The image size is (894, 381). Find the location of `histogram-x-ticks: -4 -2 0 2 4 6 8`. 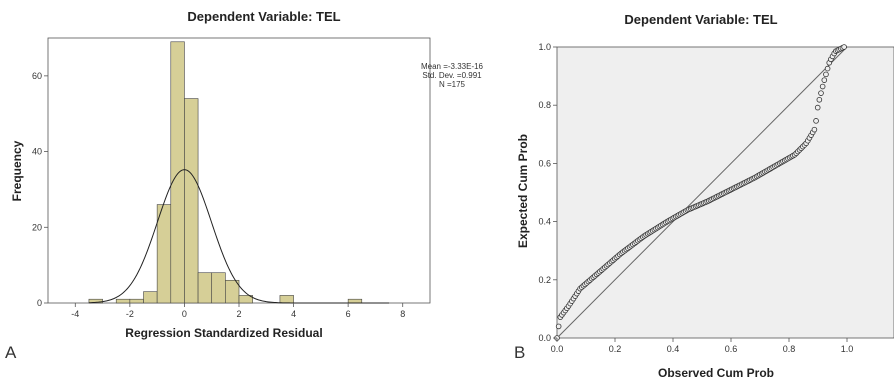

histogram-x-ticks: -4 -2 0 2 4 6 8 is located at coordinates (238, 311).